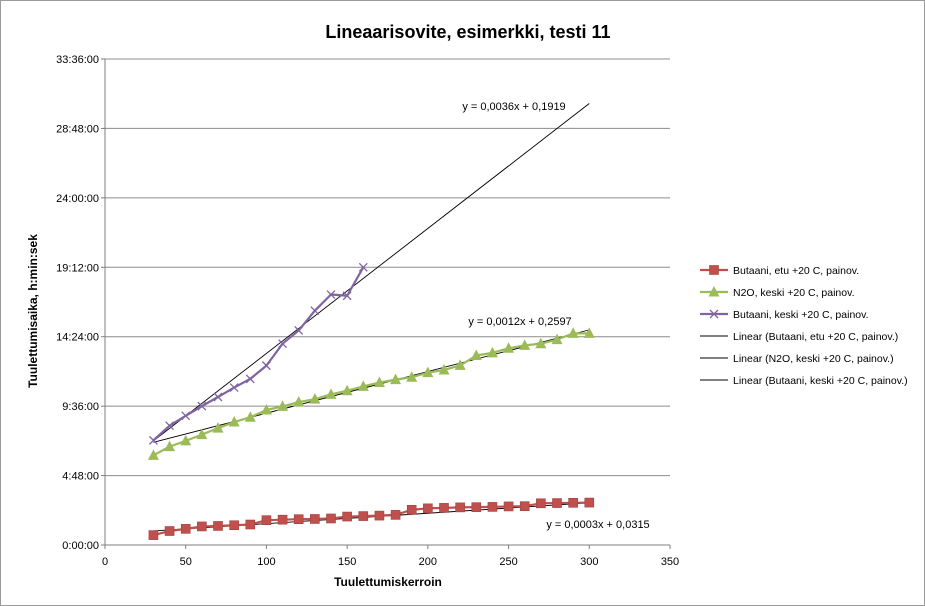 The image size is (925, 606). I want to click on y-tick-label: 9:36:00, so click(80, 407).